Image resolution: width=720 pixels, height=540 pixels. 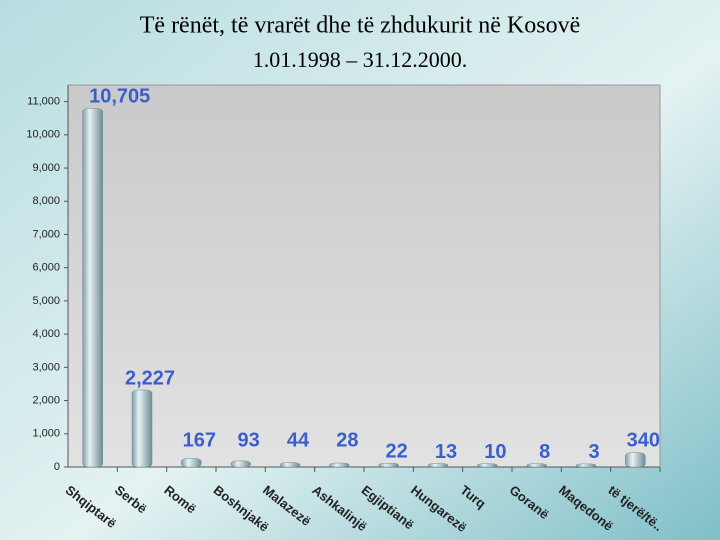 I want to click on value-label: 13, so click(x=446, y=452).